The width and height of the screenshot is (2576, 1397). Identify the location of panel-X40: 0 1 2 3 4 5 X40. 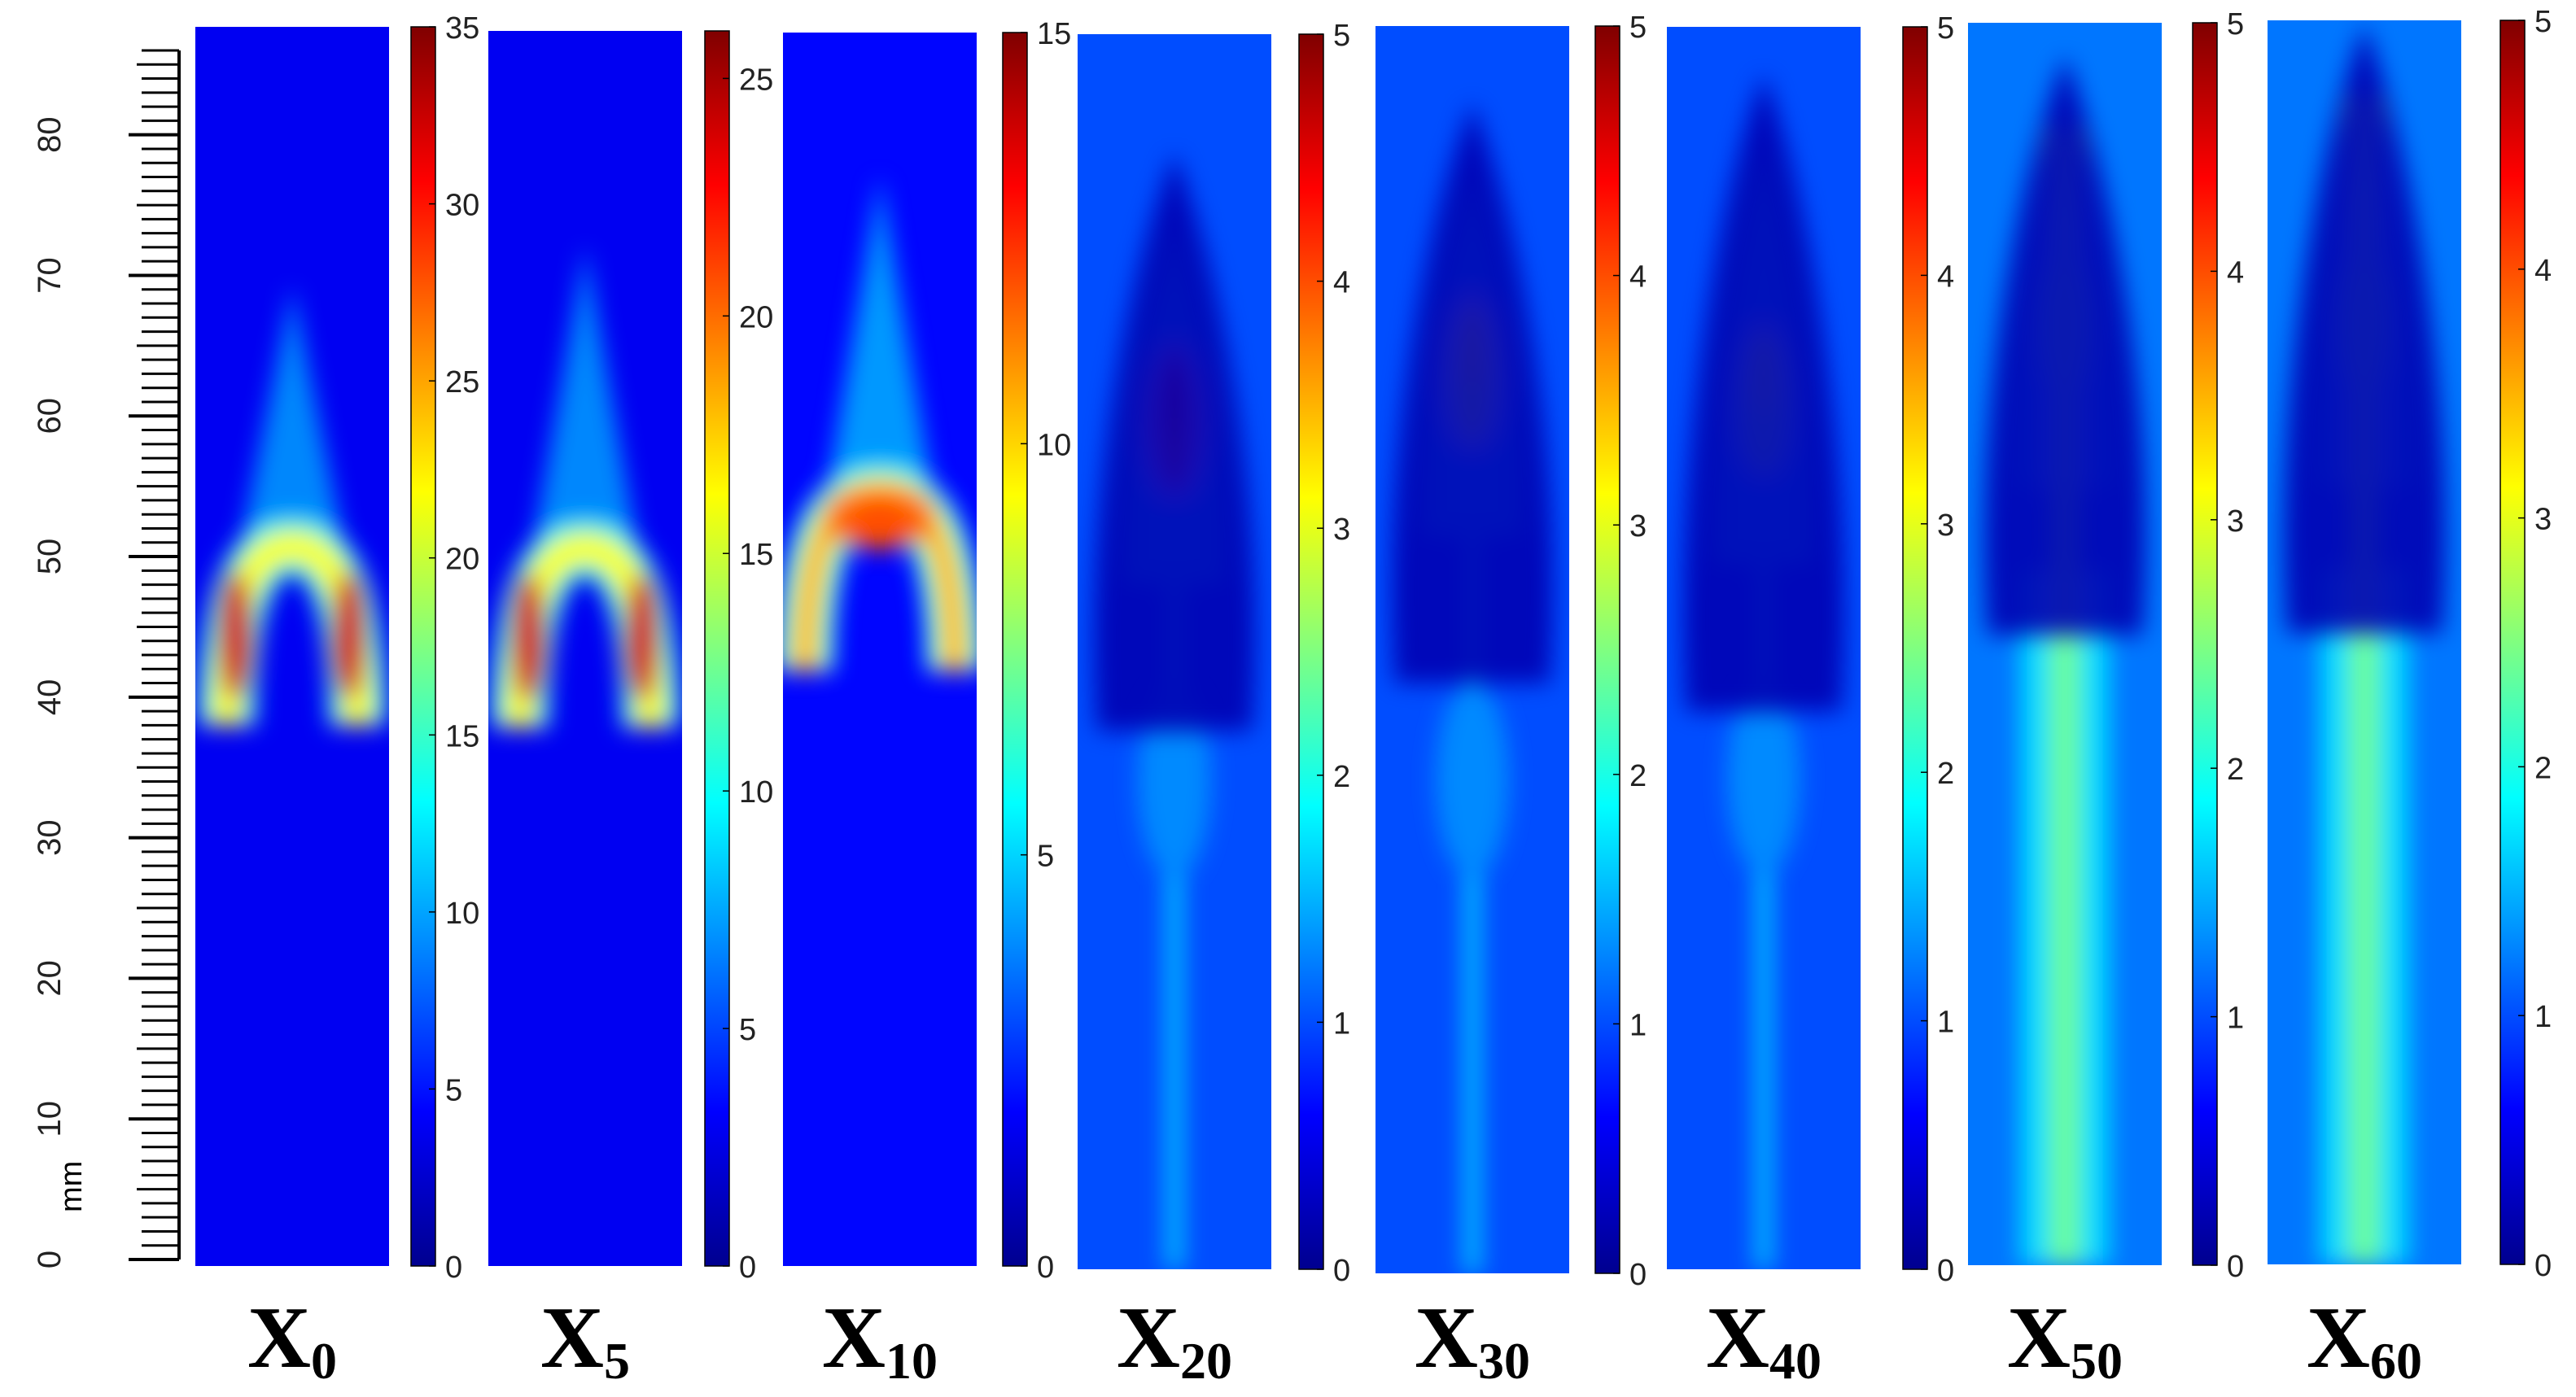
(1810, 700).